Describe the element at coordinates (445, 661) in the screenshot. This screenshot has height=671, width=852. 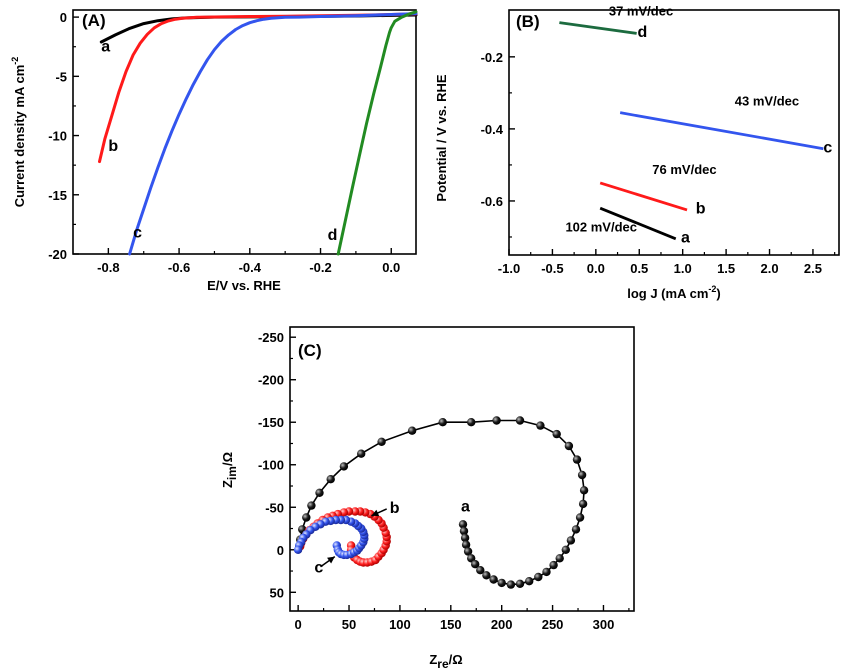
I see `panel-c-x-axis-title: Zre/Ω` at that location.